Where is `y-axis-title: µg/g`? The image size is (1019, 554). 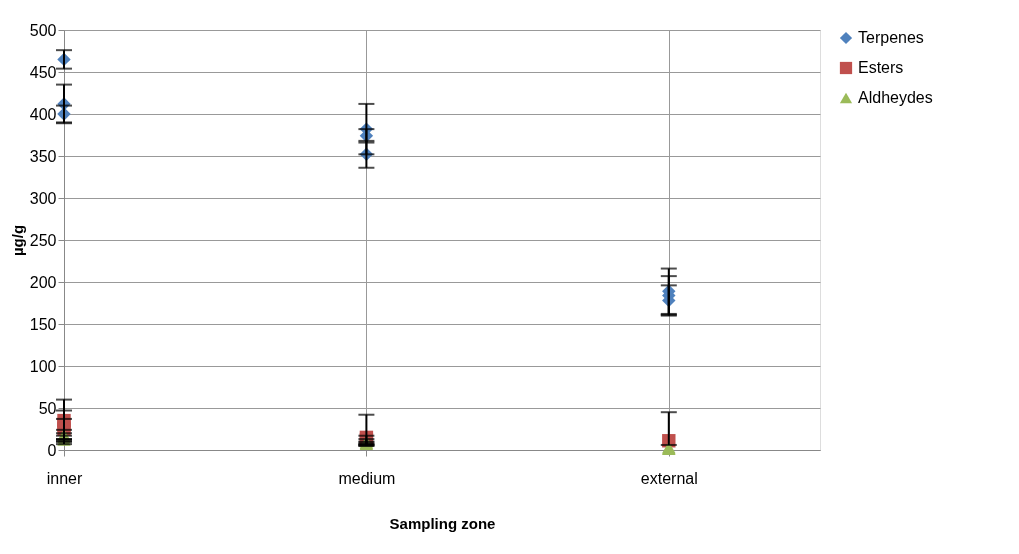
y-axis-title: µg/g is located at coordinates (17, 240).